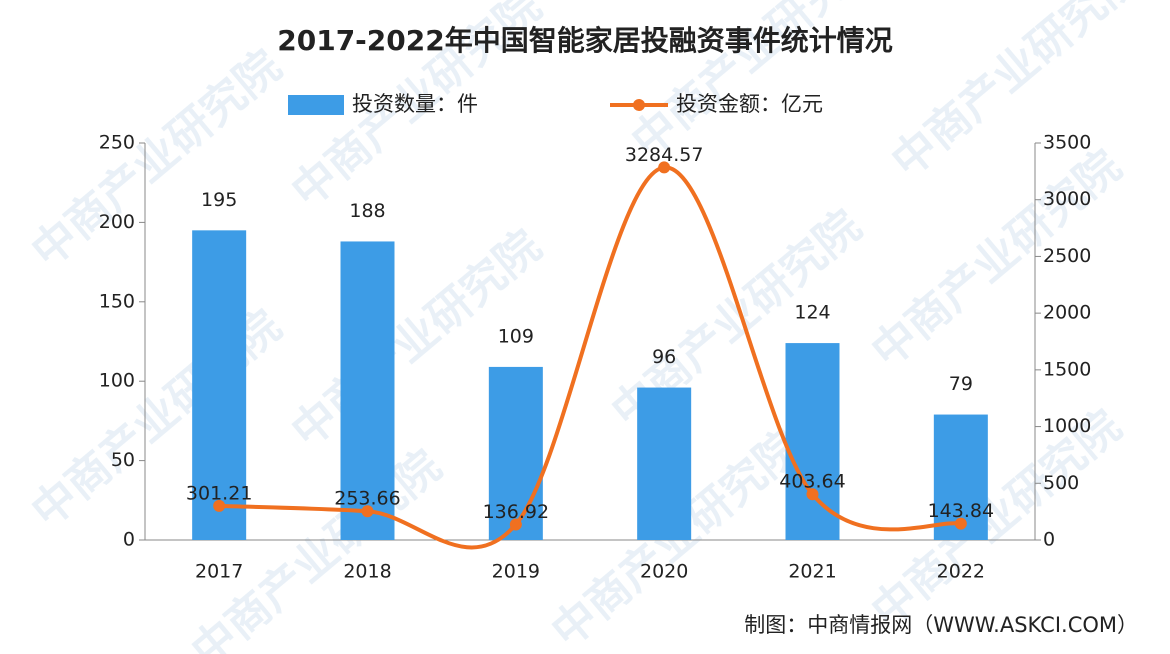  I want to click on legend-label: 投资金额：亿元, so click(749, 104).